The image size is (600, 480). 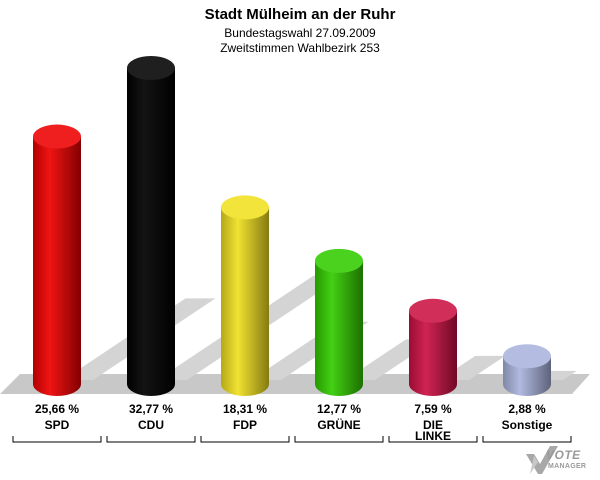 What do you see at coordinates (563, 455) in the screenshot?
I see `logo-text-vote: VOTE` at bounding box center [563, 455].